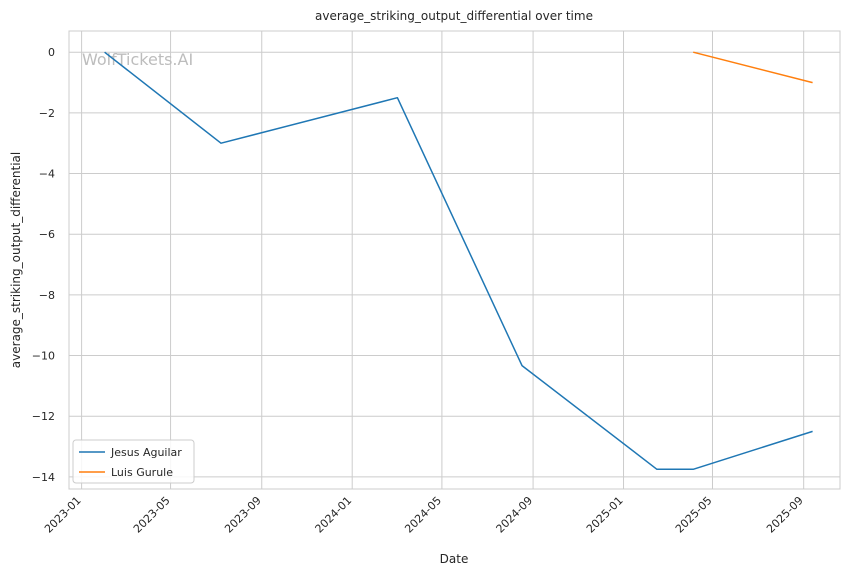 The image size is (850, 575). I want to click on legend-label-jesus-aguilar: Jesus Aguilar, so click(146, 452).